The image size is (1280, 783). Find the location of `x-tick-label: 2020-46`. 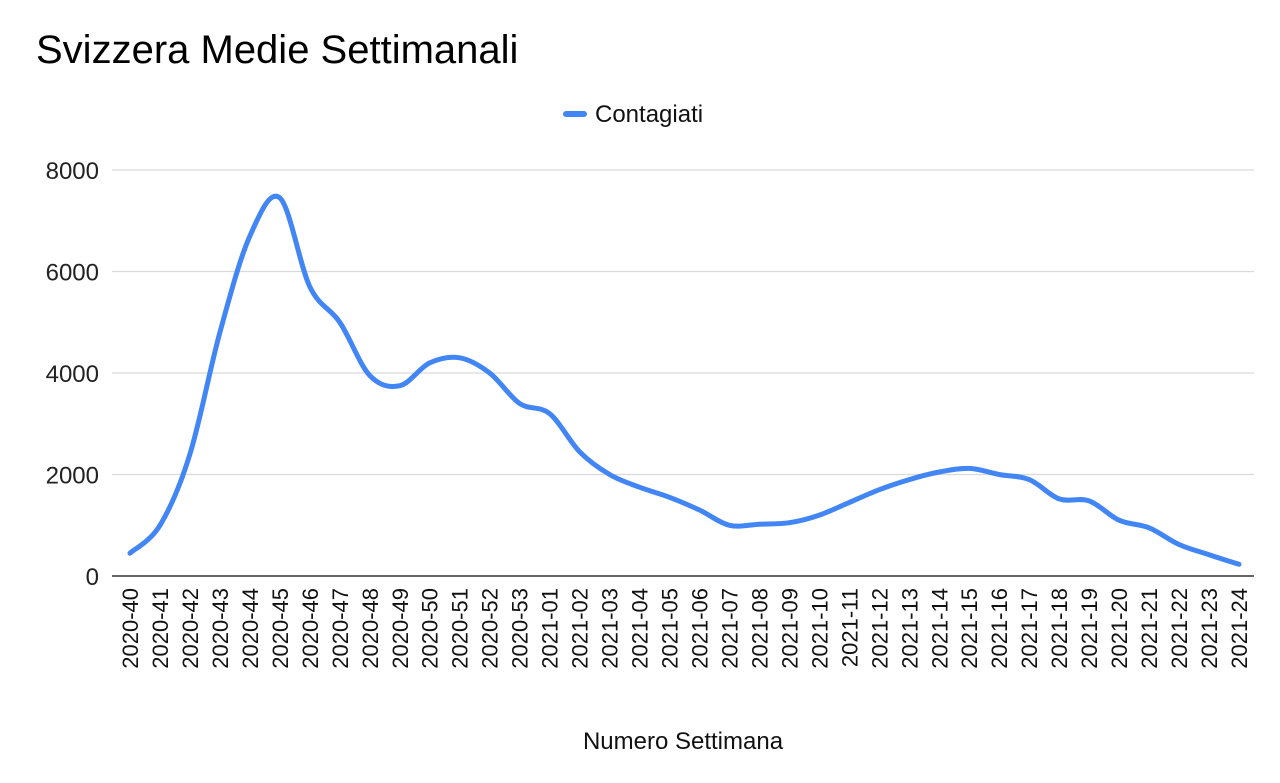

x-tick-label: 2020-46 is located at coordinates (310, 628).